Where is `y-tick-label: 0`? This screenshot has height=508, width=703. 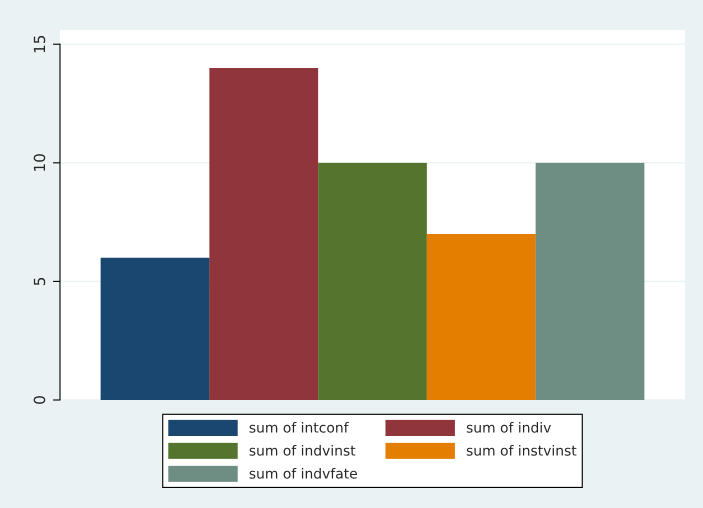
y-tick-label: 0 is located at coordinates (40, 400).